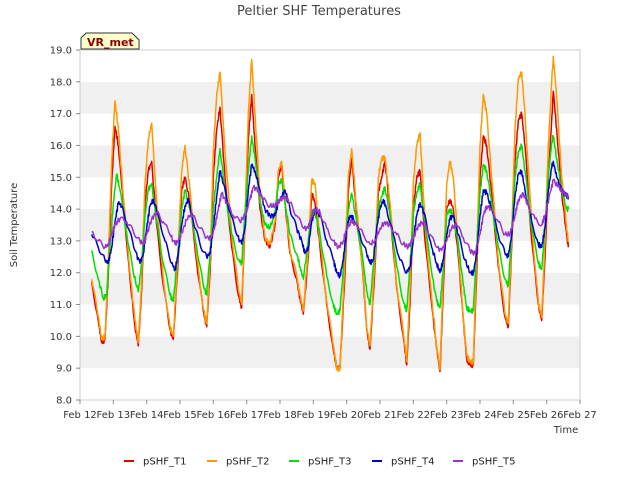 This screenshot has width=640, height=480. What do you see at coordinates (61, 273) in the screenshot?
I see `y-tick-label: 12.0` at bounding box center [61, 273].